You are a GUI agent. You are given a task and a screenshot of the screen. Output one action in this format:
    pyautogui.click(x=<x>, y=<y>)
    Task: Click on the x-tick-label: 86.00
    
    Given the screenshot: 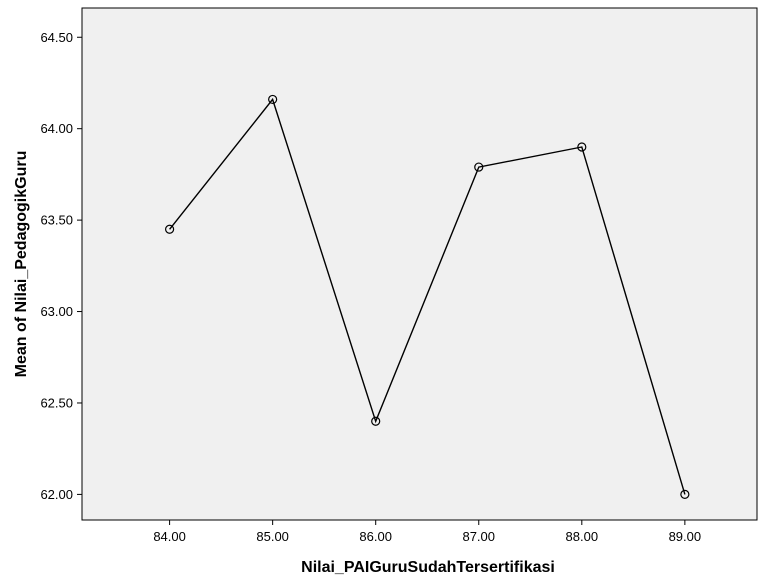 What is the action you would take?
    pyautogui.click(x=375, y=536)
    